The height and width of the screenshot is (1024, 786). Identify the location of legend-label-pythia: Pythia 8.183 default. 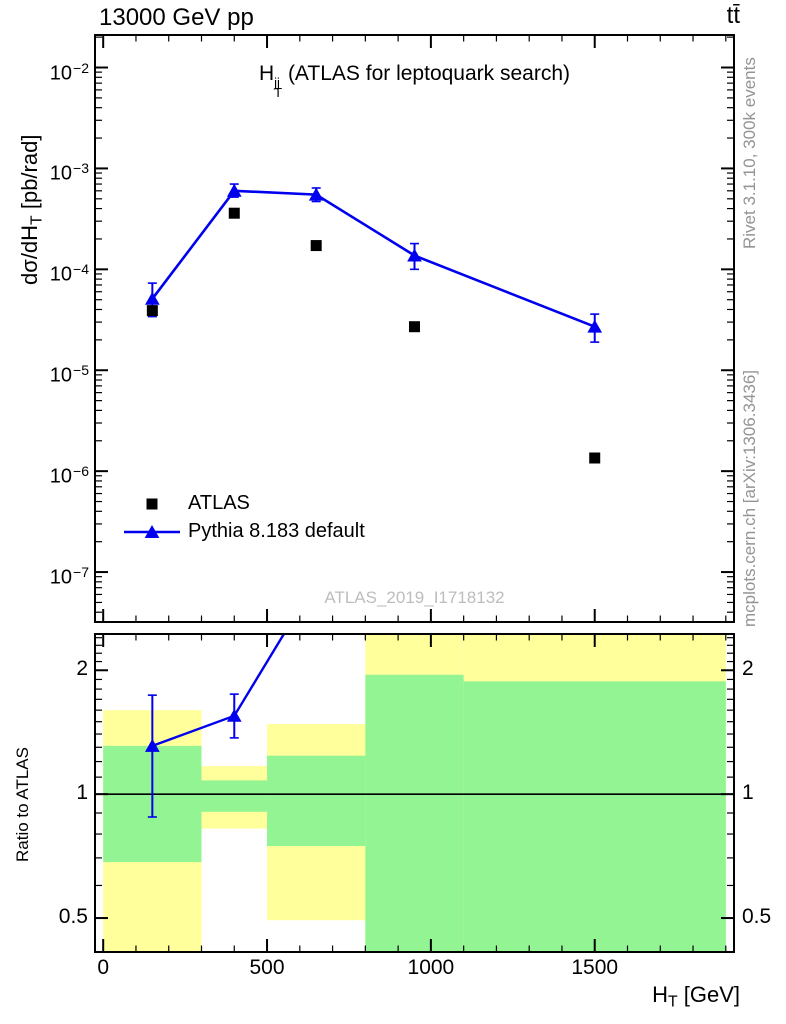
(276, 531).